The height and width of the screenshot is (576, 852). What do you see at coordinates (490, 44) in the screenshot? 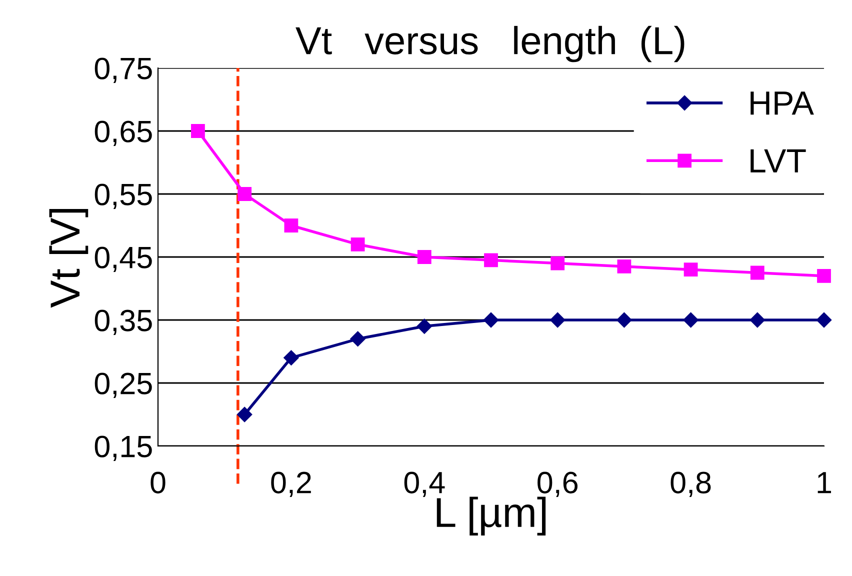
I see `chart-title: Vt versus length (L)` at bounding box center [490, 44].